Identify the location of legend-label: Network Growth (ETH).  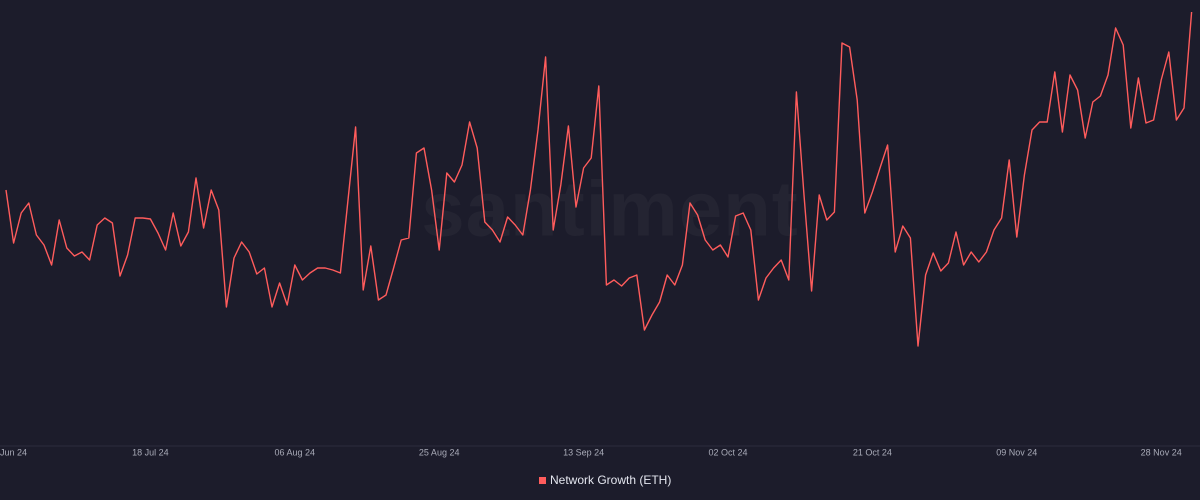
(610, 480).